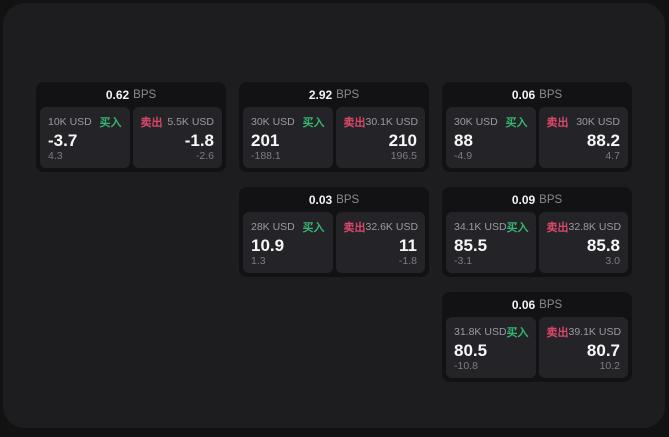 Image resolution: width=669 pixels, height=437 pixels. I want to click on buy-price: 85.5, so click(471, 245).